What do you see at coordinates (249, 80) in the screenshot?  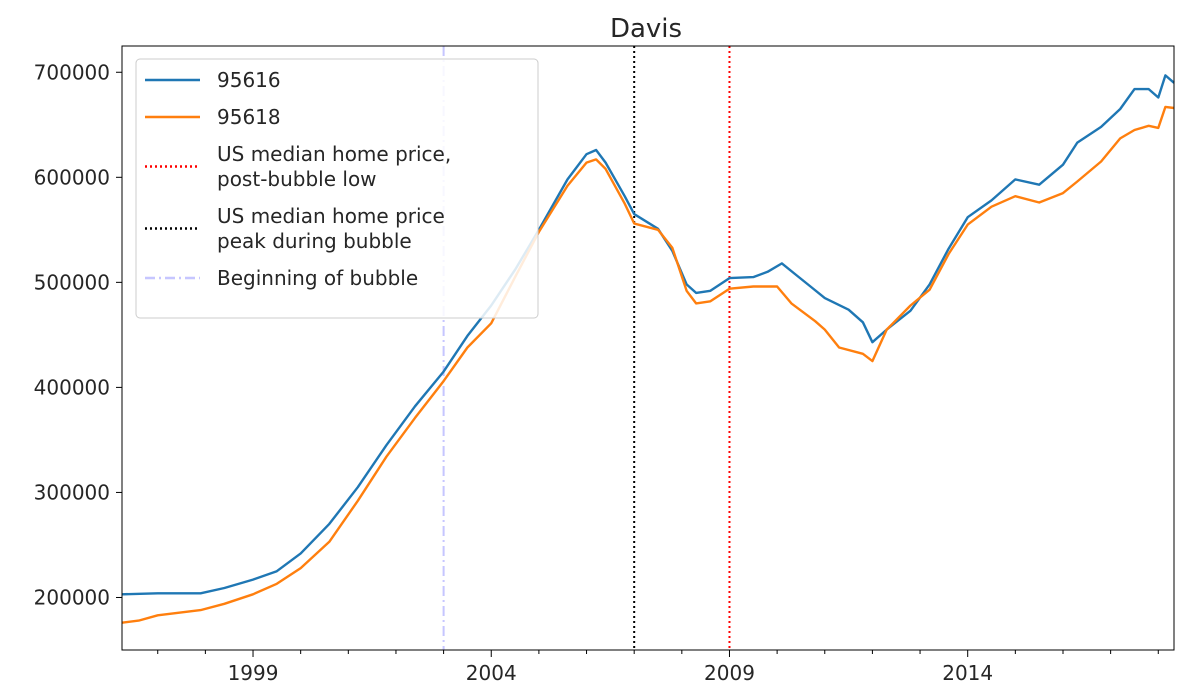 I see `legend-label: 95616` at bounding box center [249, 80].